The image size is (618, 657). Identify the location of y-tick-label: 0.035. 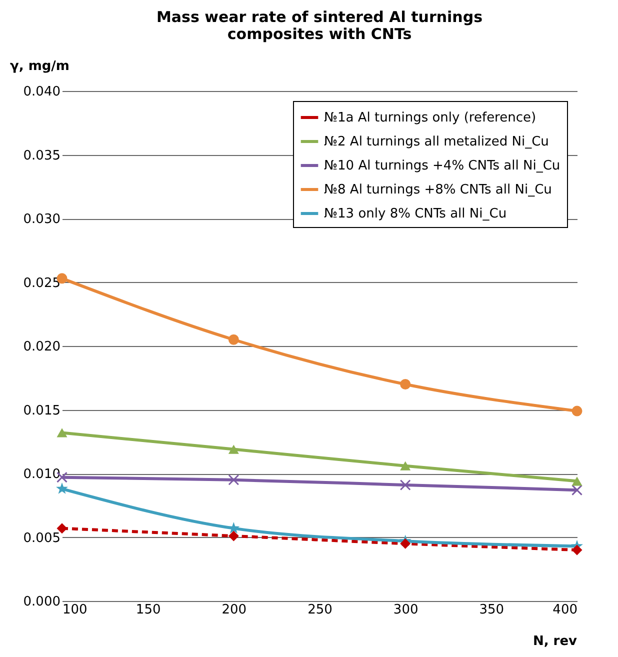
(41, 156).